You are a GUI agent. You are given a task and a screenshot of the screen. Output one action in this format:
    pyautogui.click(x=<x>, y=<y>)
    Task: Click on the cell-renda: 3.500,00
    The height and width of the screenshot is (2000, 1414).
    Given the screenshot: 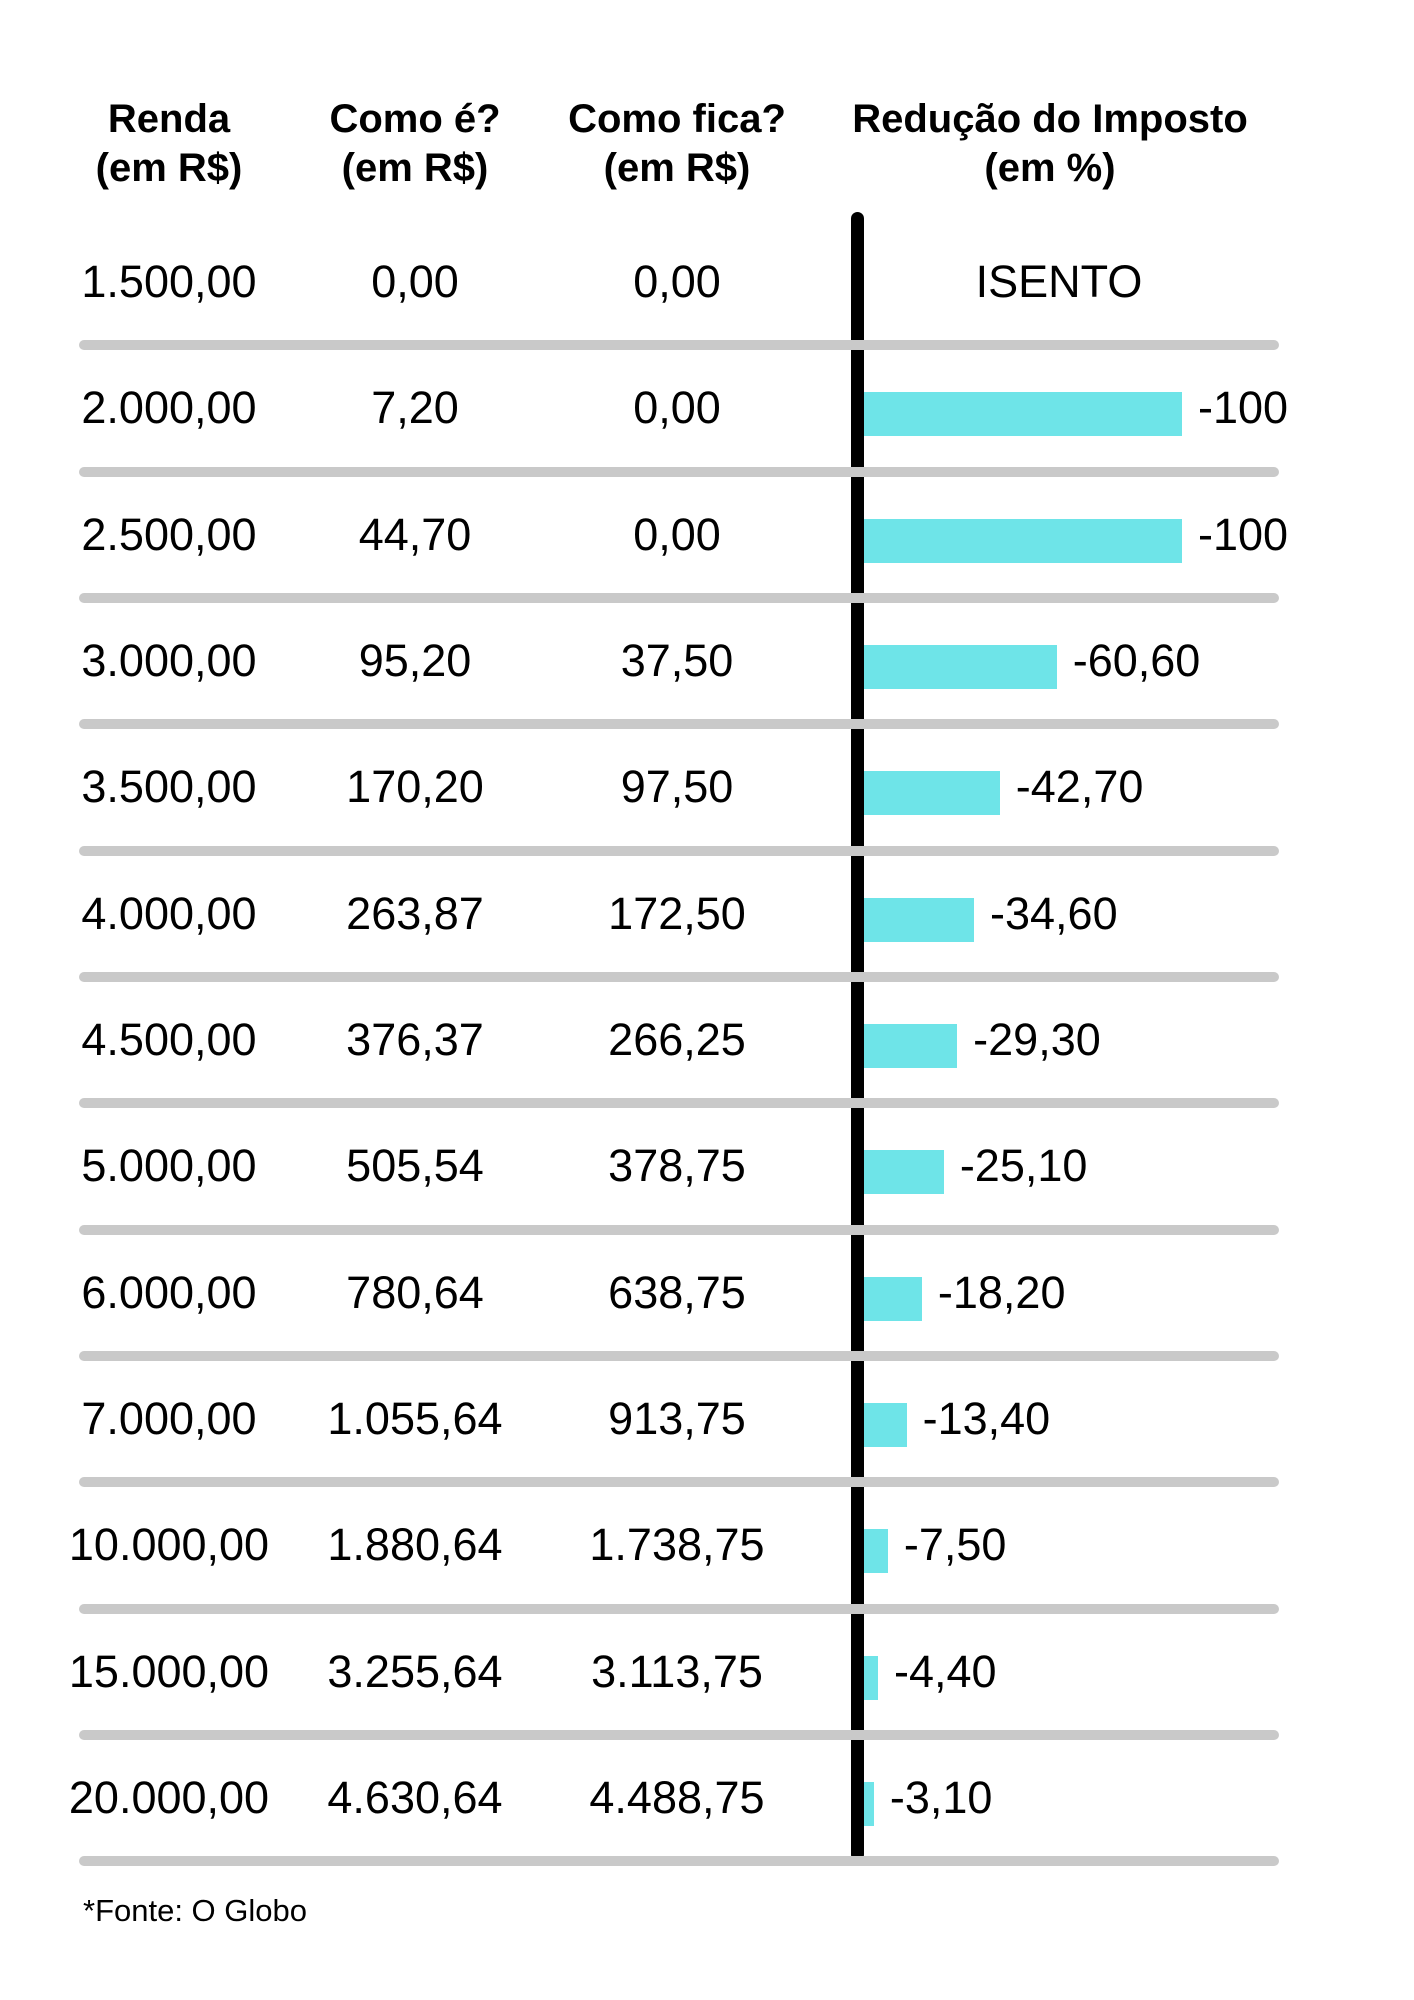 What is the action you would take?
    pyautogui.click(x=169, y=787)
    